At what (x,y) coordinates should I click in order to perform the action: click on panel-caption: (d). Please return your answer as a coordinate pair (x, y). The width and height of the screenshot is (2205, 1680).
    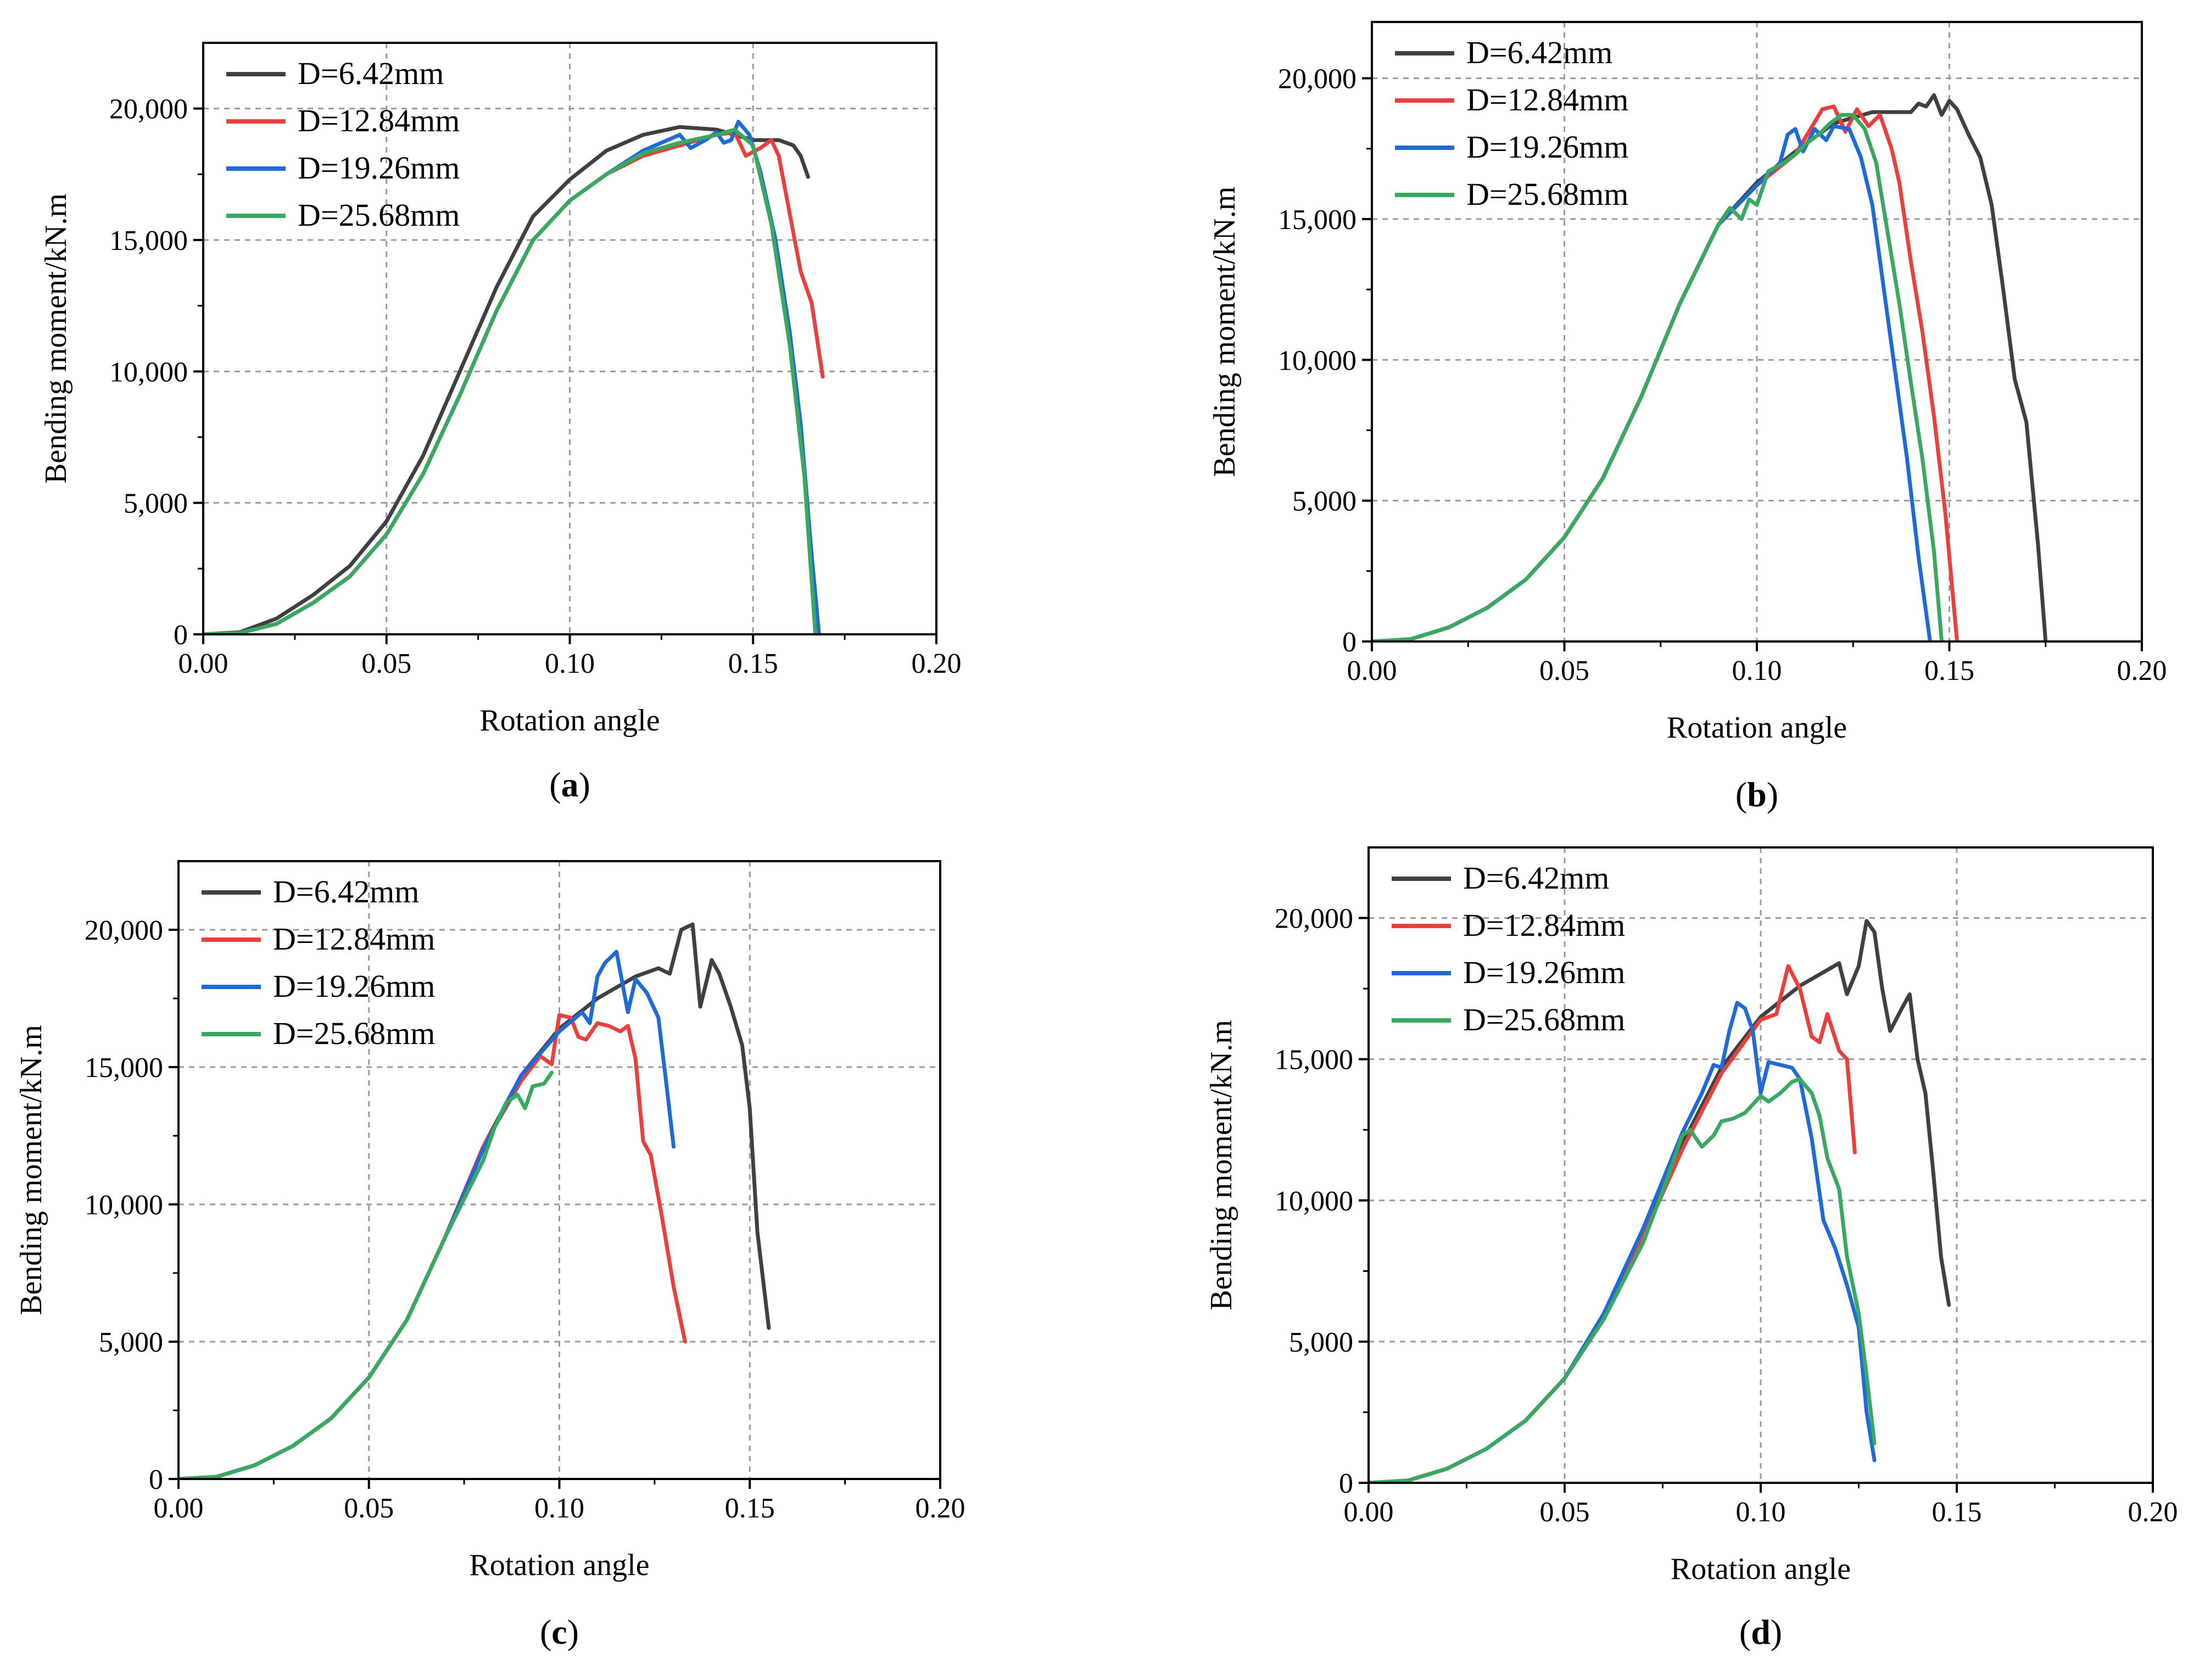
    Looking at the image, I should click on (1760, 1631).